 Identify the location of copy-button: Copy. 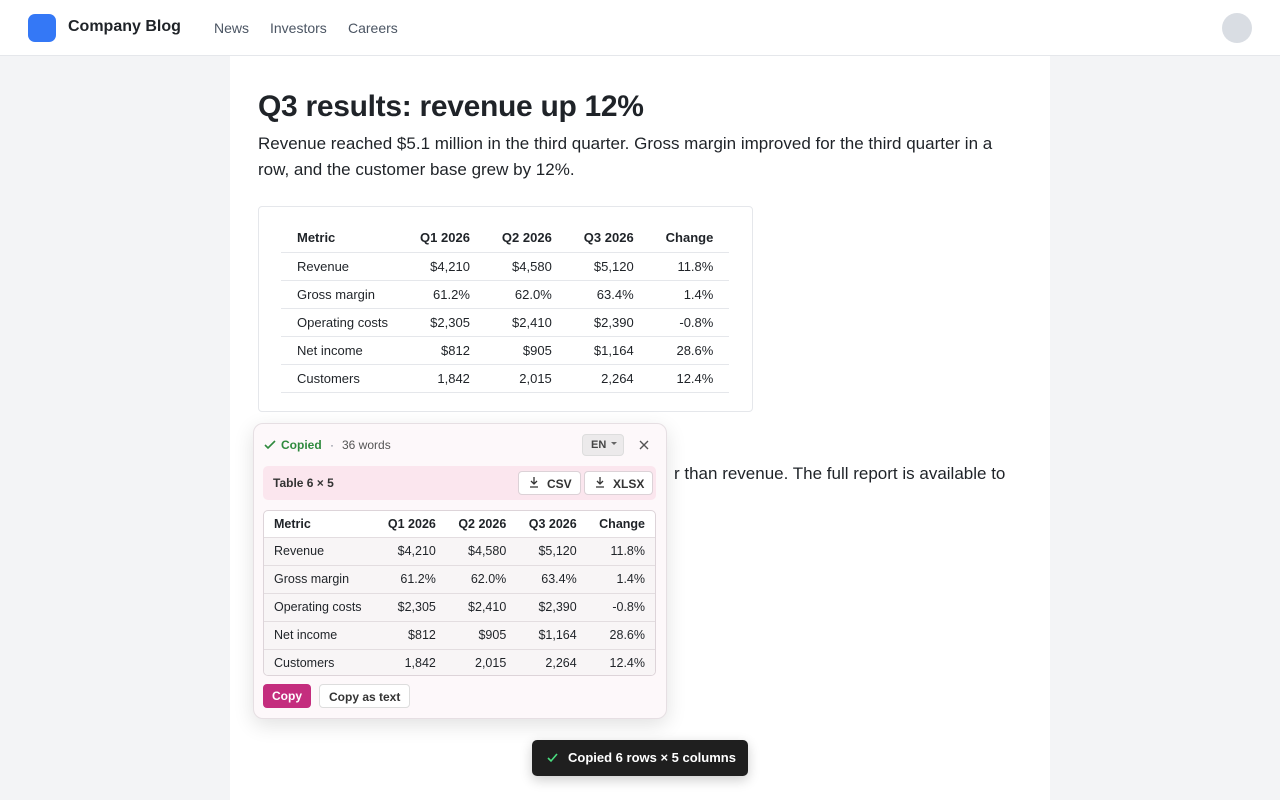
(287, 696).